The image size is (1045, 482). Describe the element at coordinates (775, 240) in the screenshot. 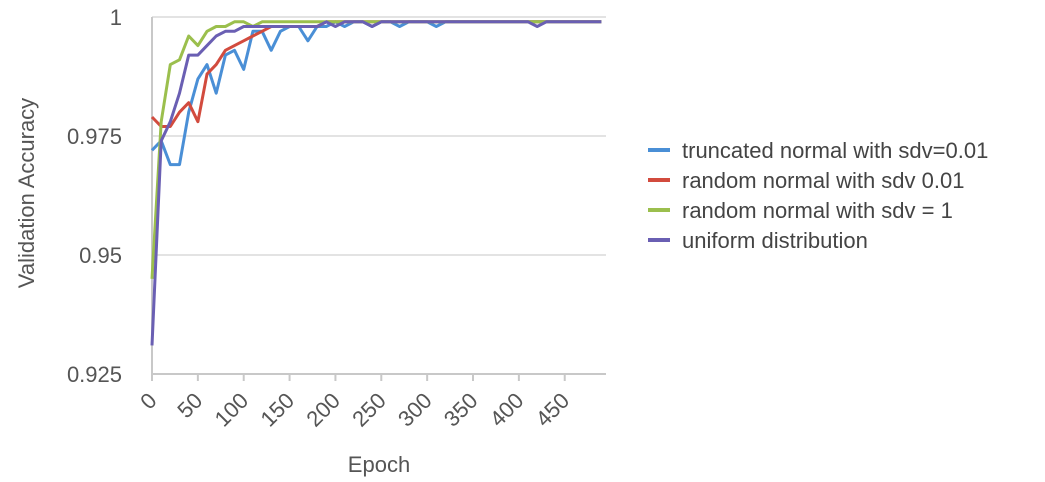

I see `legend-label: uniform distribution` at that location.